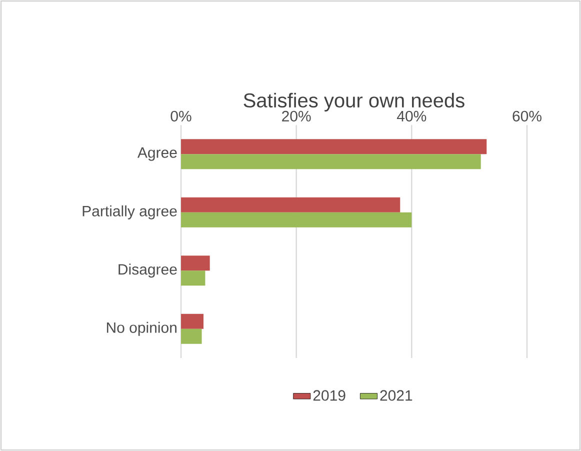 This screenshot has width=581, height=451. What do you see at coordinates (141, 329) in the screenshot?
I see `y-tick-label: No opinion` at bounding box center [141, 329].